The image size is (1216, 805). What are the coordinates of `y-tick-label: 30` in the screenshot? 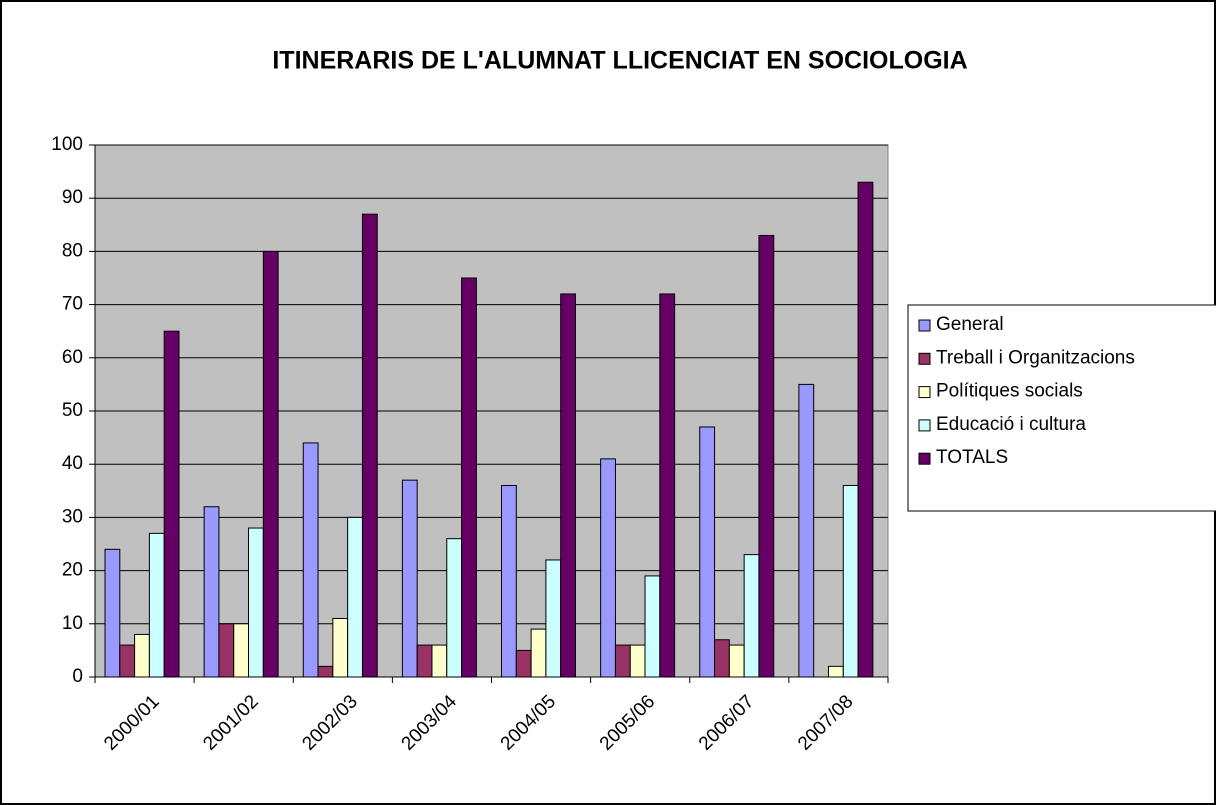 It's located at (72, 516).